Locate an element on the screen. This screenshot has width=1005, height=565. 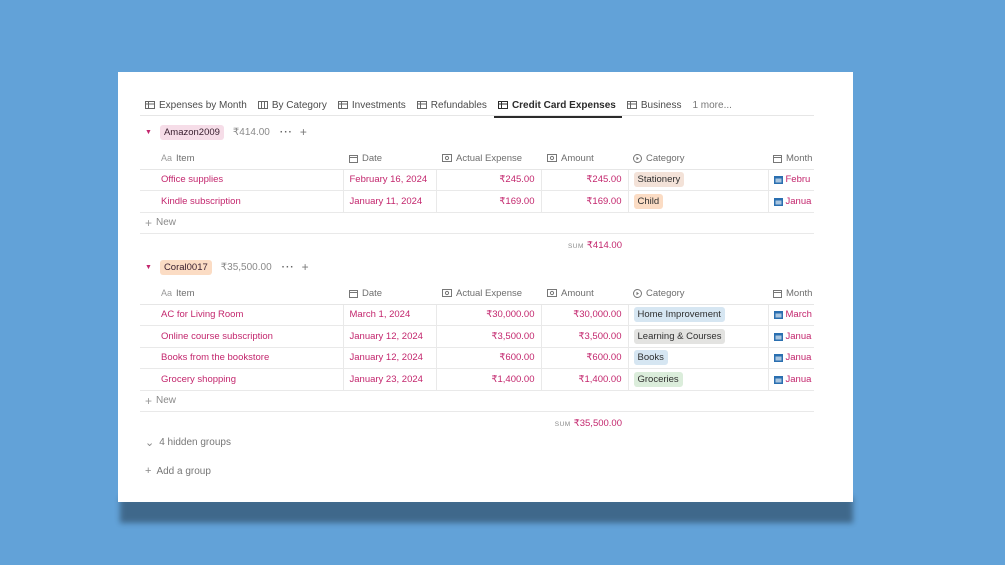
date-cell: January 23, 2024 is located at coordinates (389, 379).